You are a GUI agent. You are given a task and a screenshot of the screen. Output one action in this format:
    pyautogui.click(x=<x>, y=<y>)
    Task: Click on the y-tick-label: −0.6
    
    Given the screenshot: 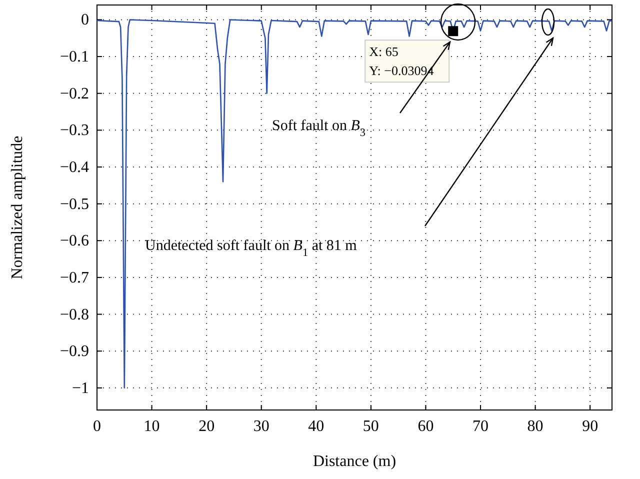 What is the action you would take?
    pyautogui.click(x=74, y=241)
    